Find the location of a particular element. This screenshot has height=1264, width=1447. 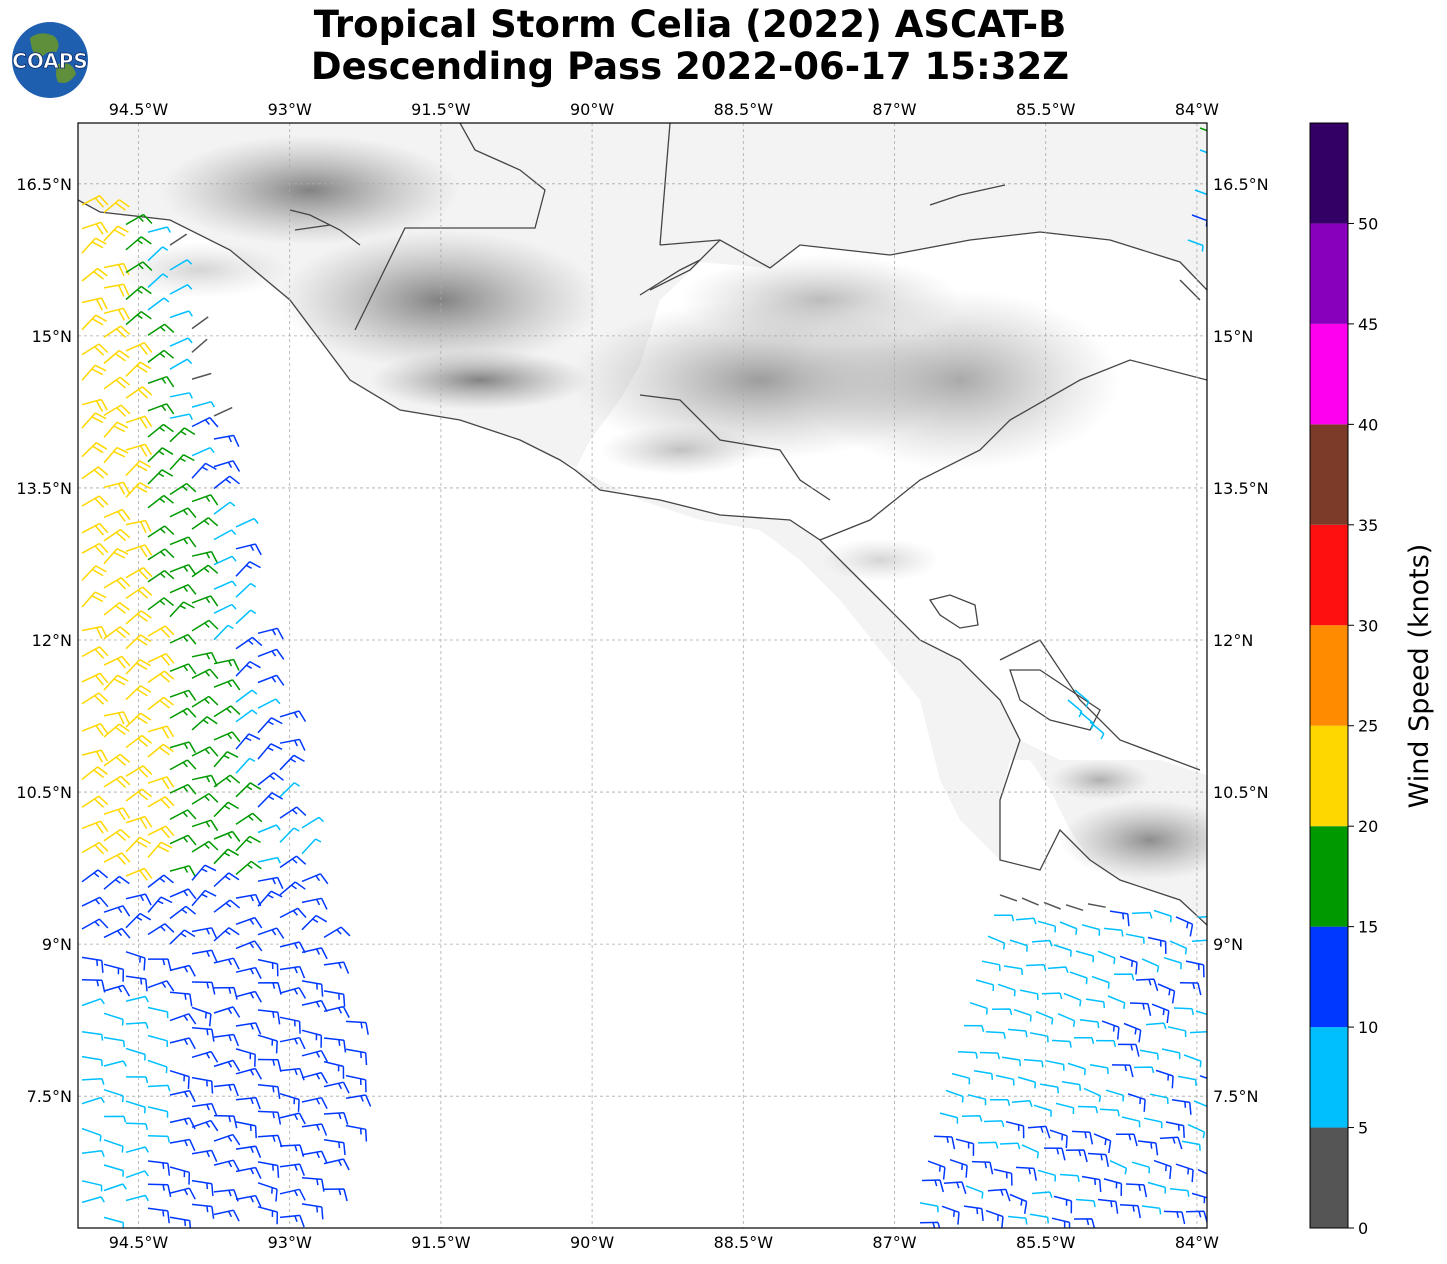

logo-text: COAPS is located at coordinates (50, 61).